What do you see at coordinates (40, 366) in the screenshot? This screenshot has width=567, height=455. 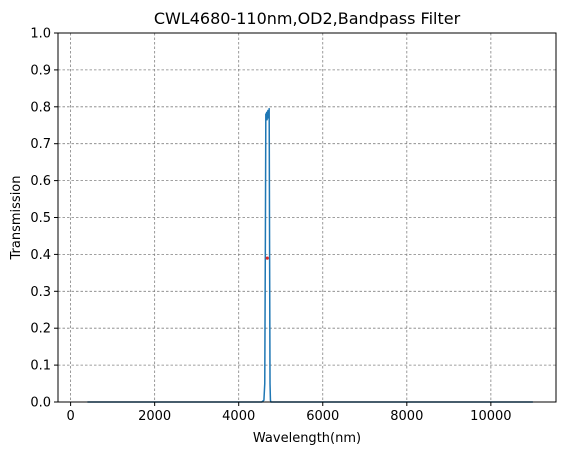 I see `y-tick-label: 0.1` at bounding box center [40, 366].